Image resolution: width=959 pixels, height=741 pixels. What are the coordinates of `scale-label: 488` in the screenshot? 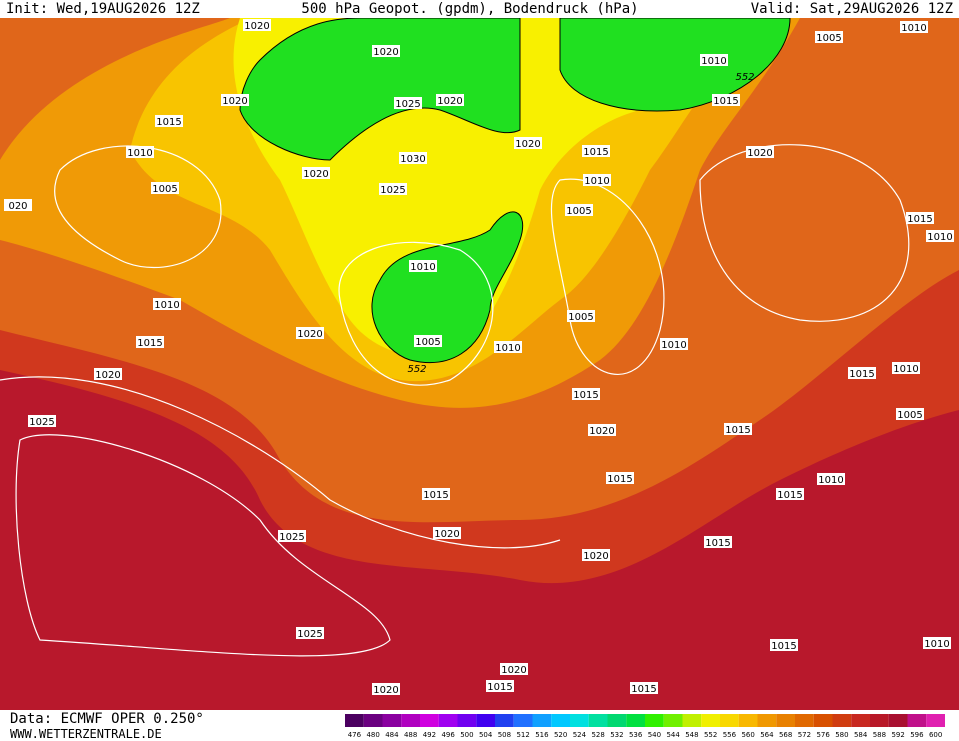 It's located at (410, 735).